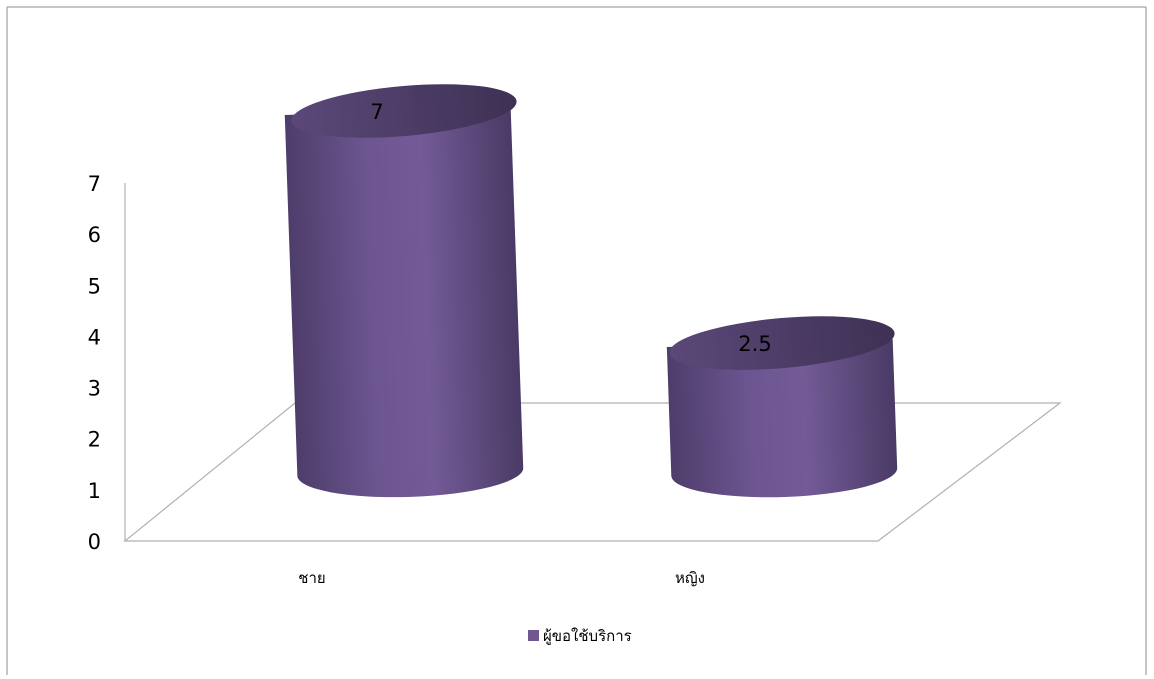 The height and width of the screenshot is (679, 1154). What do you see at coordinates (690, 578) in the screenshot?
I see `x-tick-label: หญิง` at bounding box center [690, 578].